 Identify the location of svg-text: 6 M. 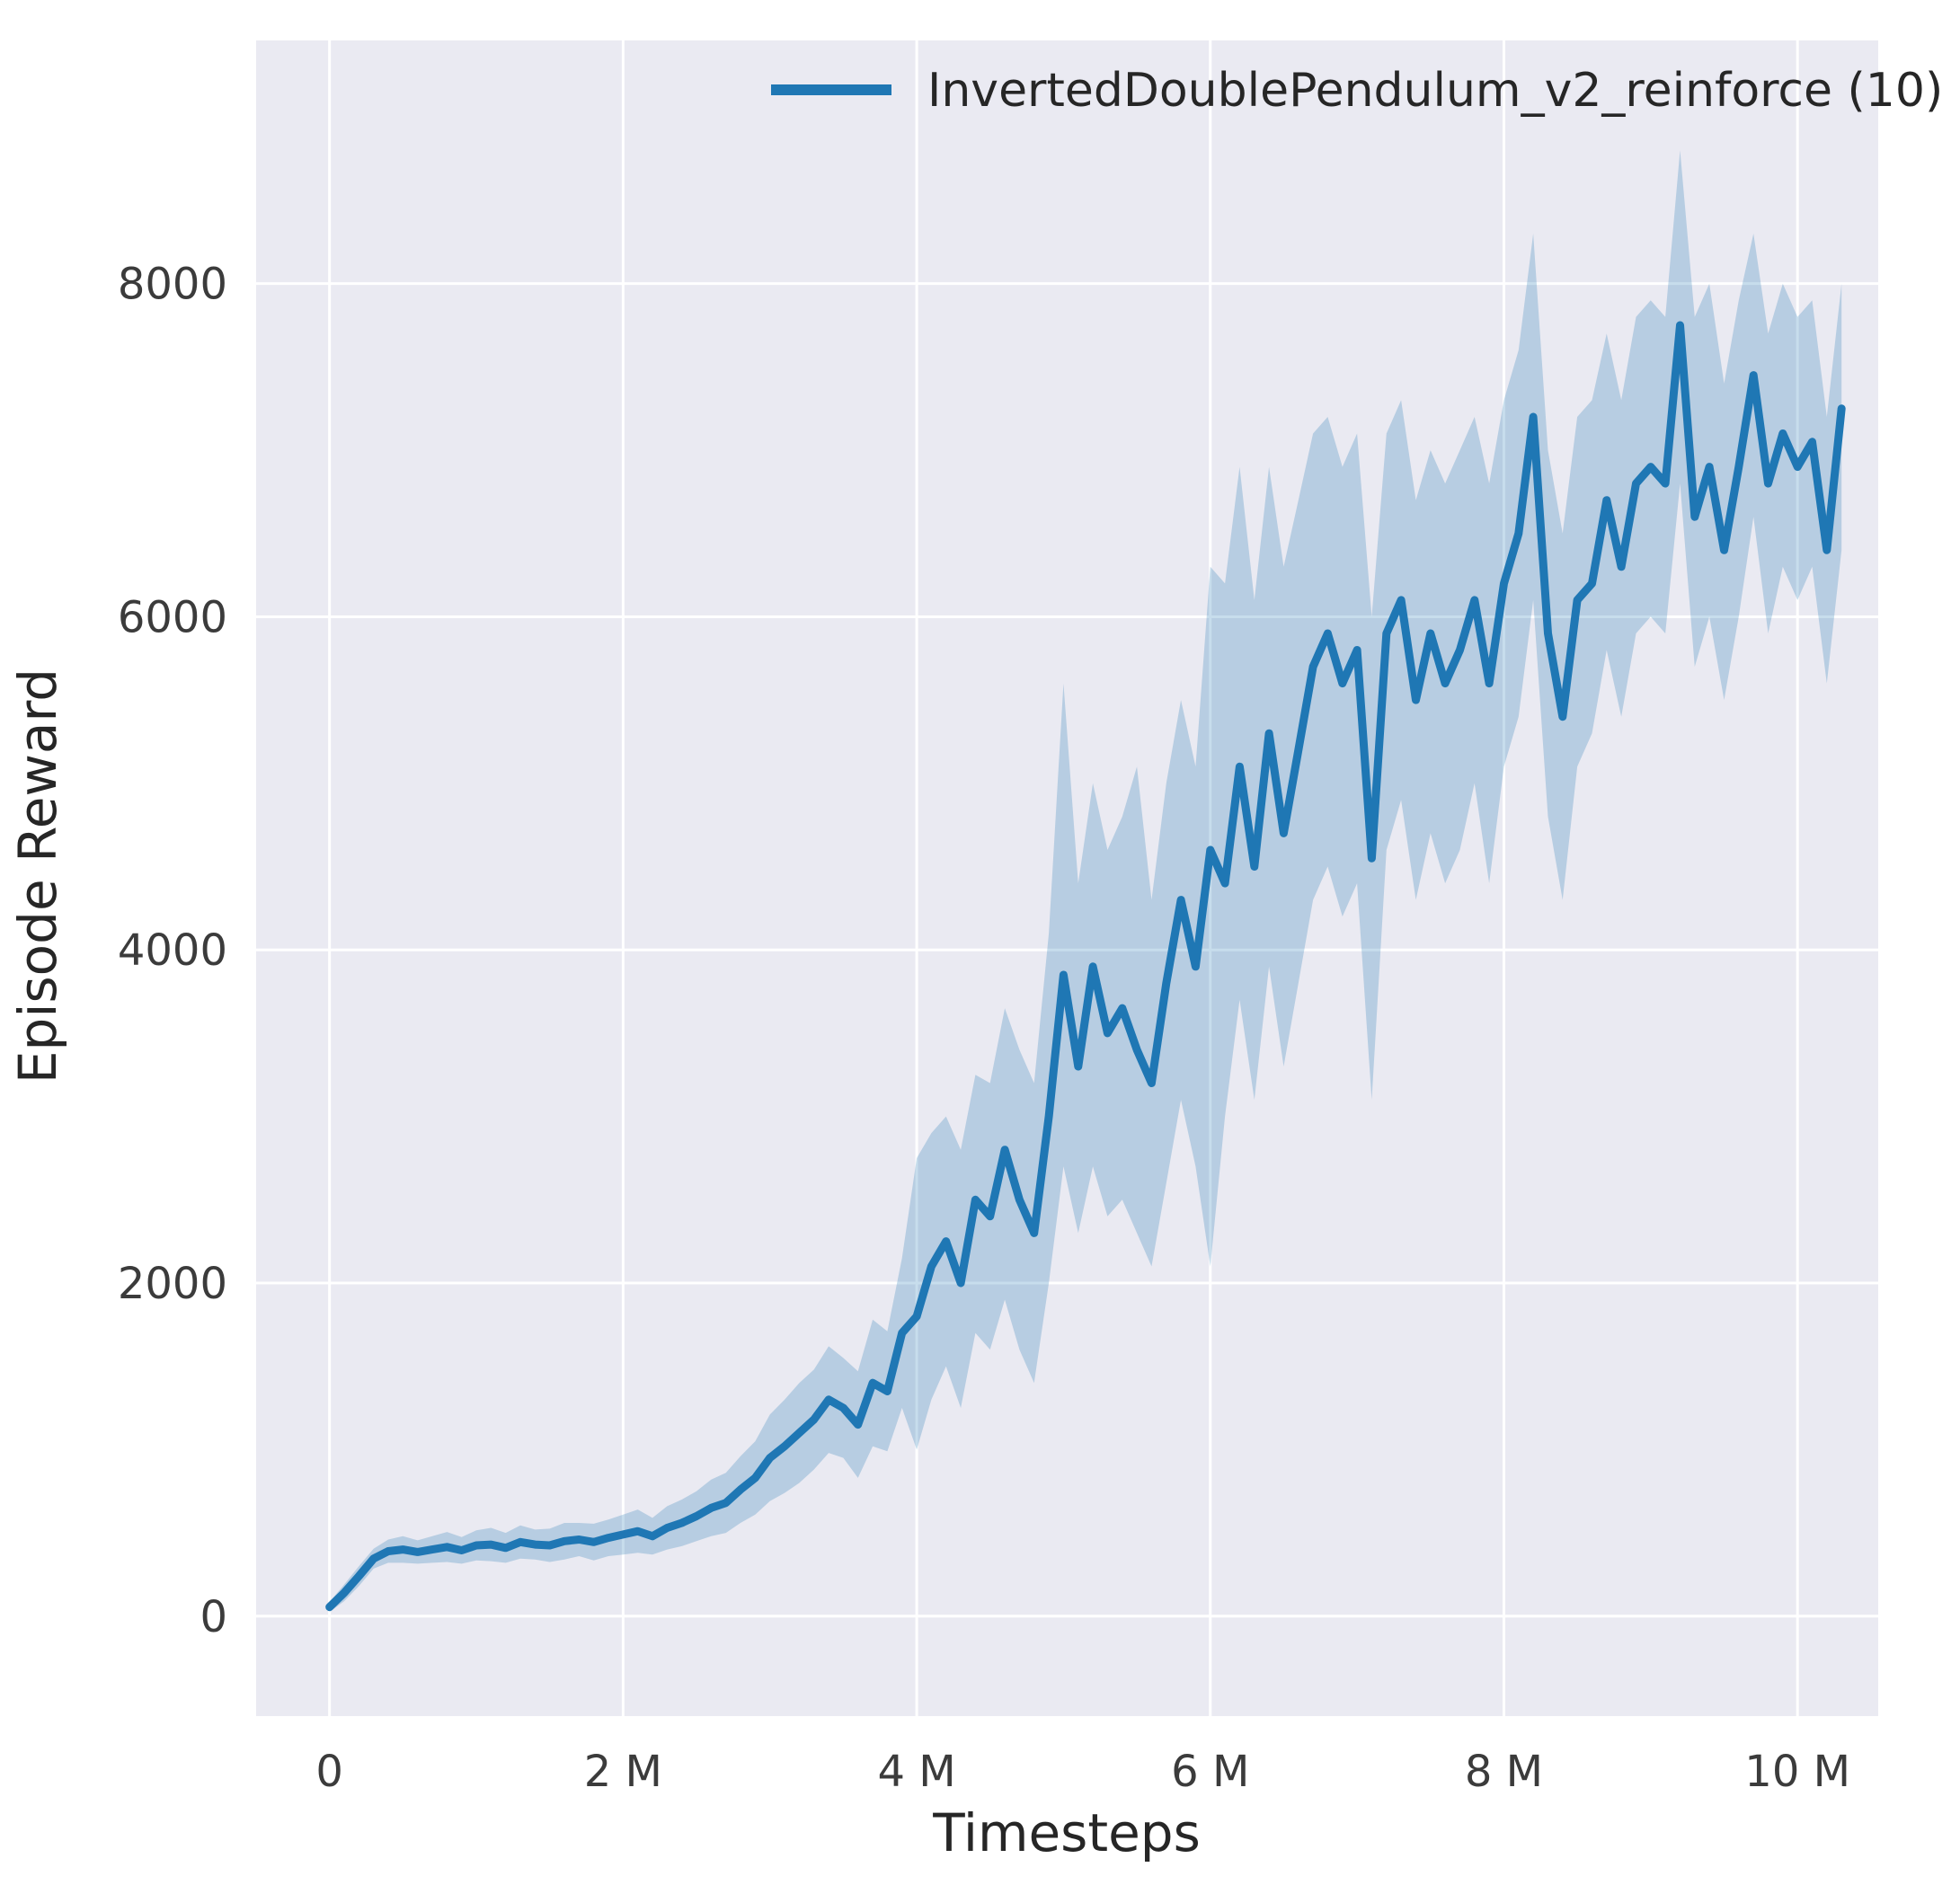
(1210, 1772).